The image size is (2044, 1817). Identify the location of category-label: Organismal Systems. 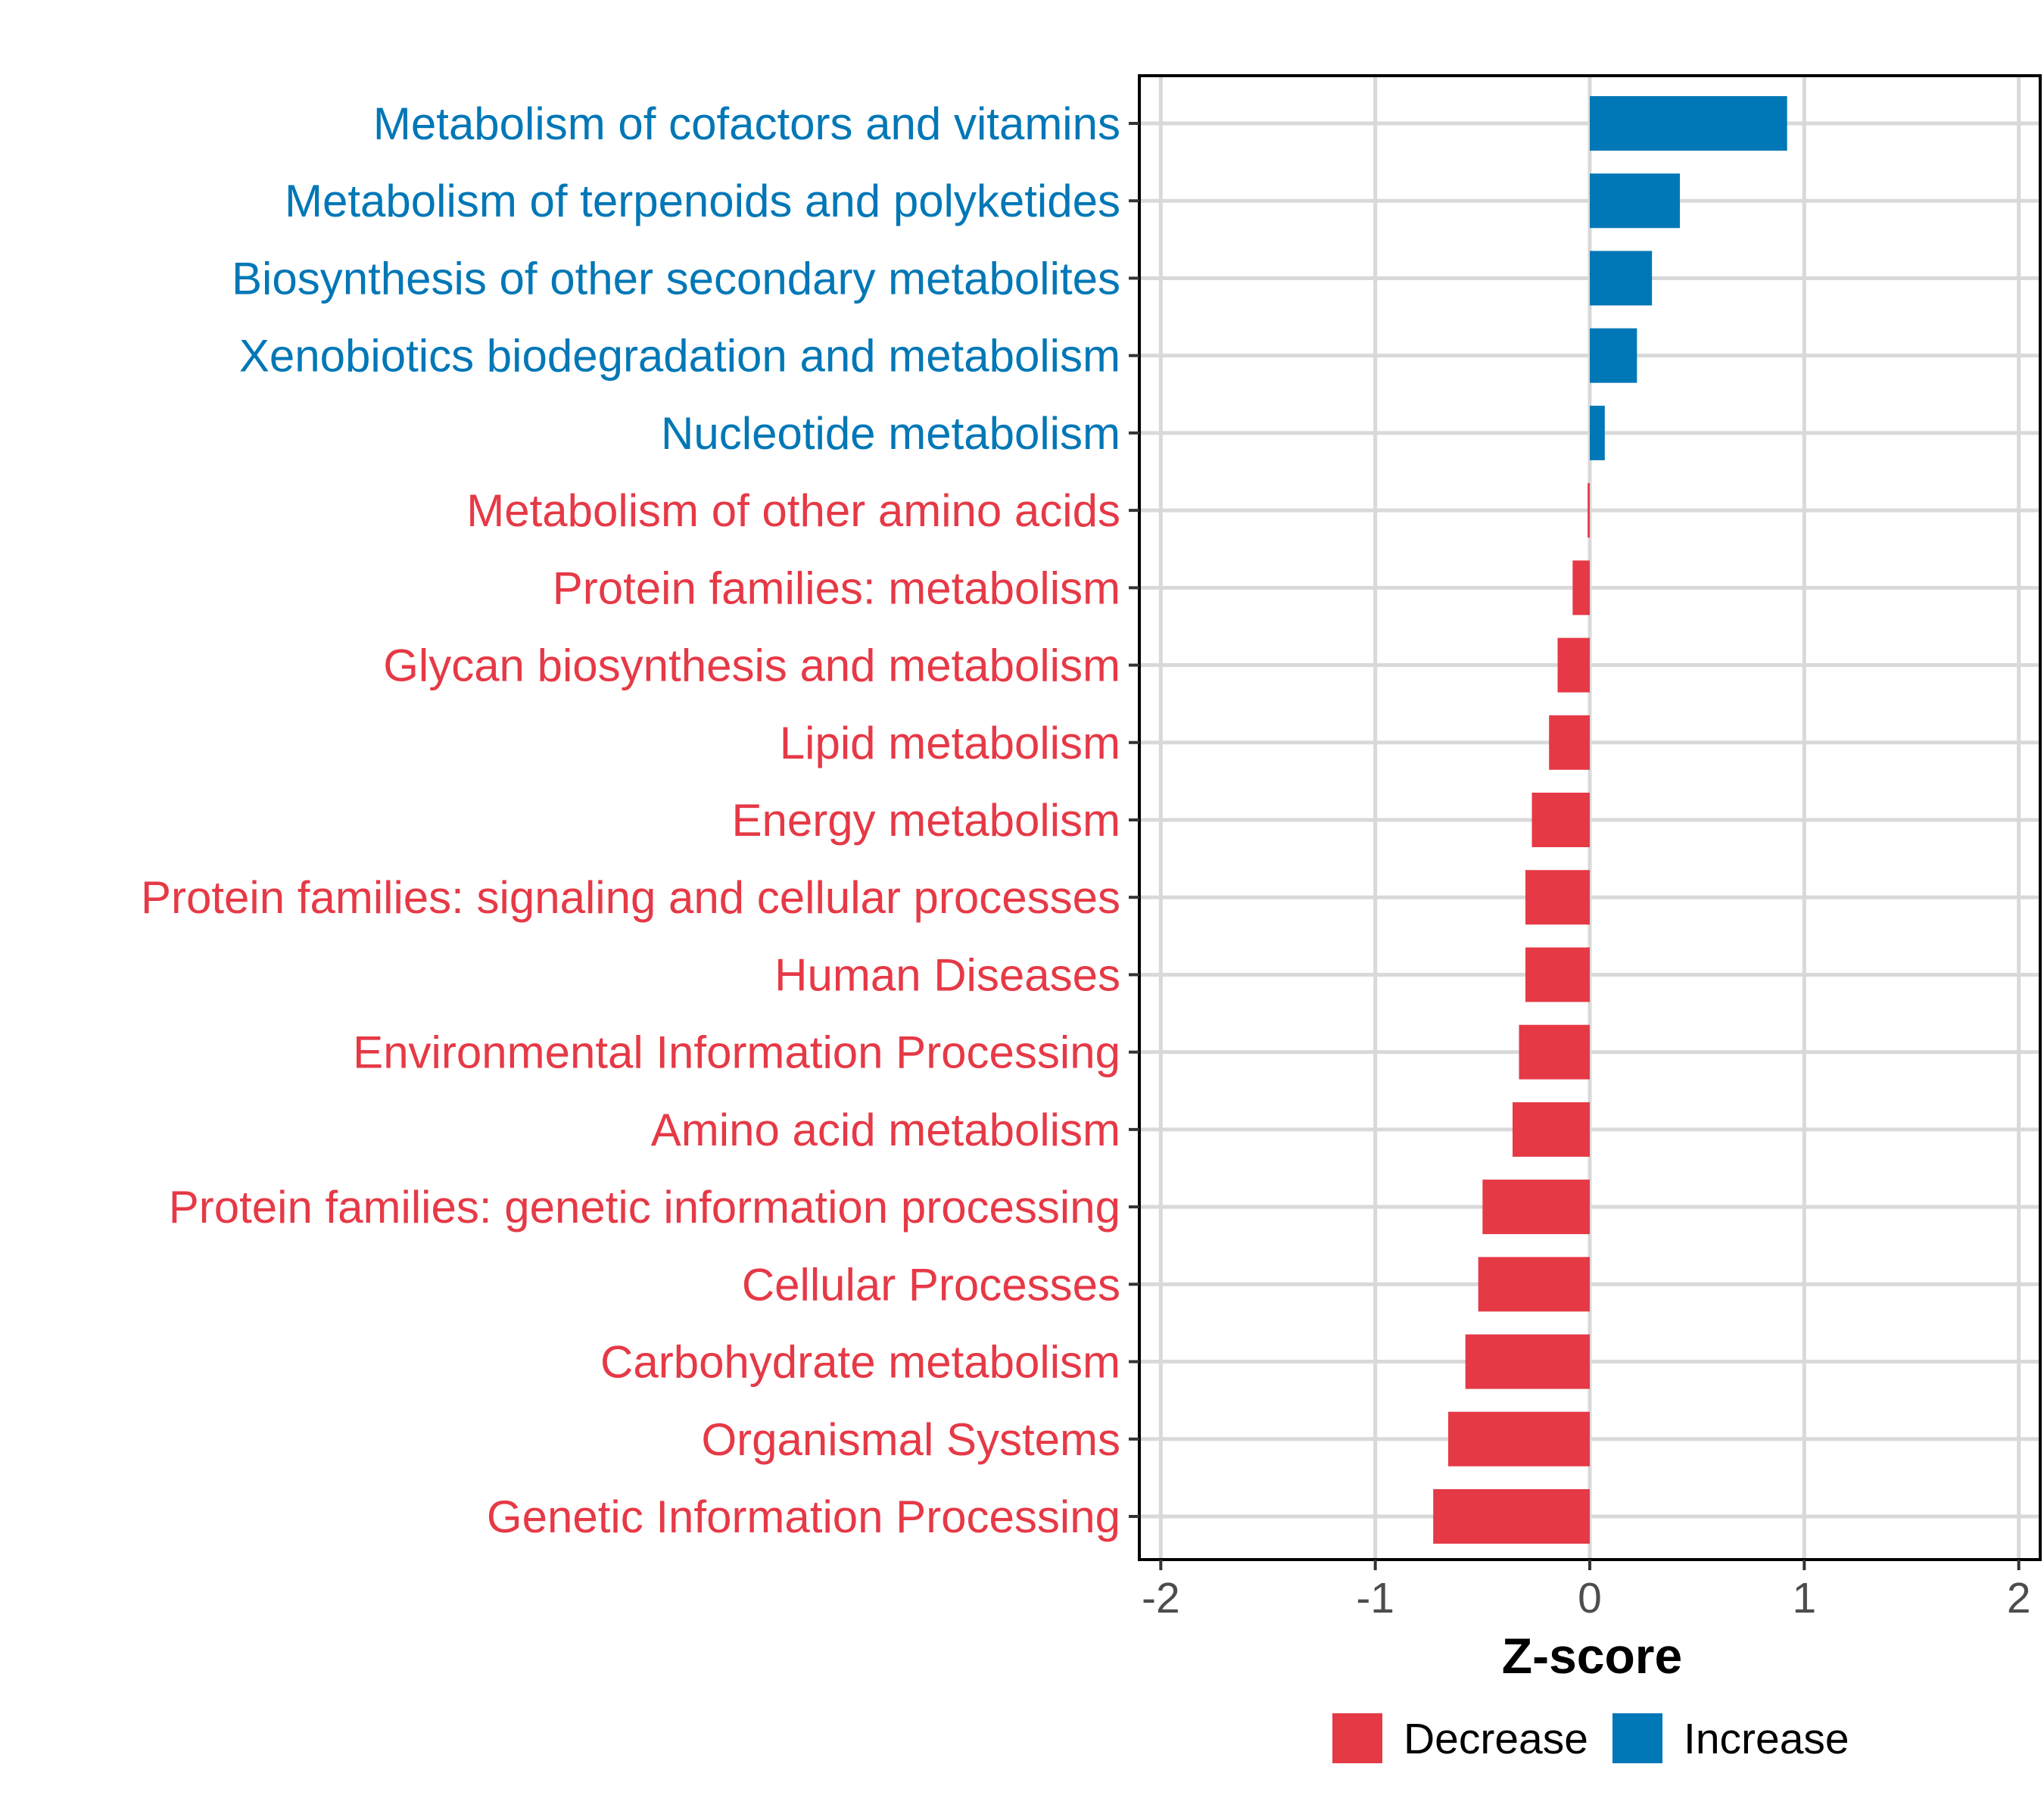
(911, 1439).